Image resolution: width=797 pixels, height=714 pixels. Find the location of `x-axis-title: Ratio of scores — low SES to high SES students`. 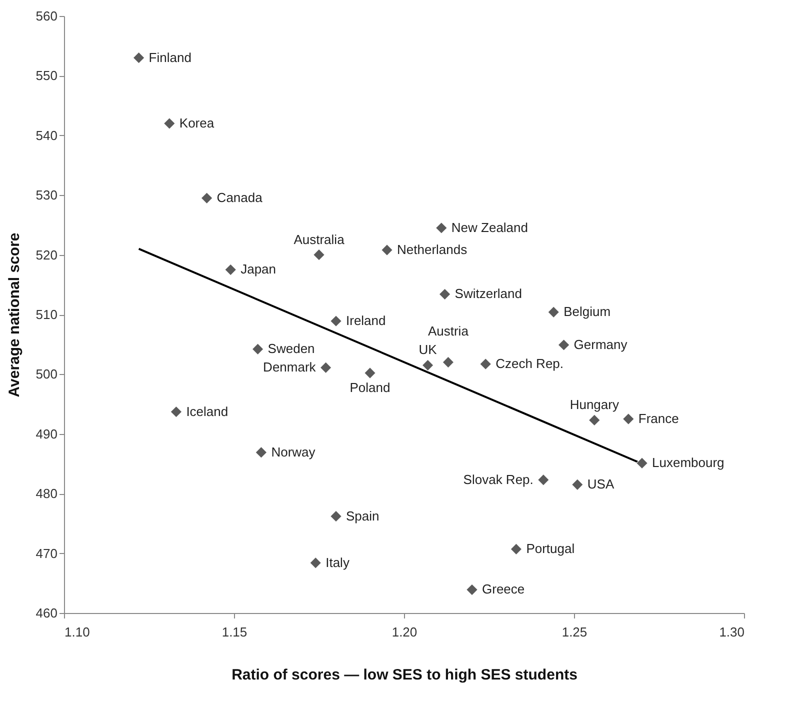

x-axis-title: Ratio of scores — low SES to high SES students is located at coordinates (405, 675).